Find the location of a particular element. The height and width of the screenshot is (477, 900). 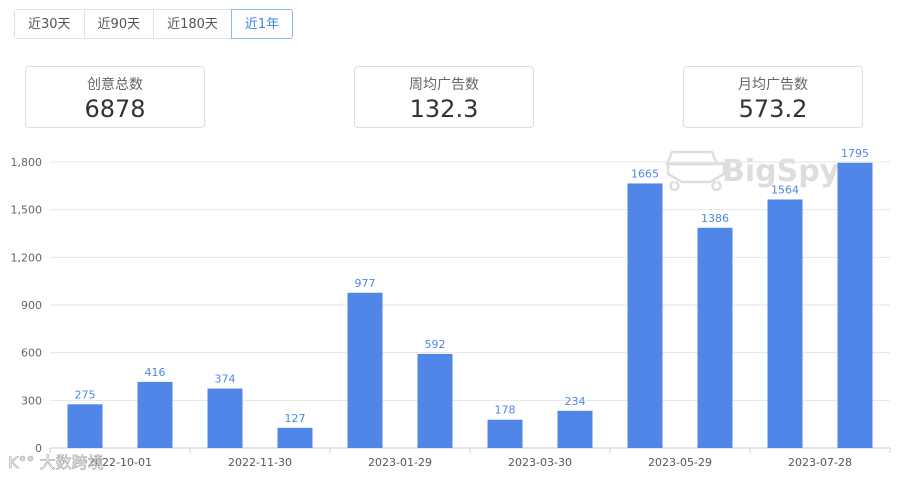

y-tick-label: 300 is located at coordinates (31, 400).